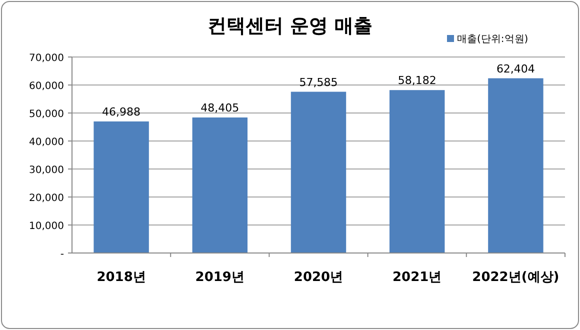 The width and height of the screenshot is (580, 330). I want to click on data-label: 62,404, so click(515, 69).